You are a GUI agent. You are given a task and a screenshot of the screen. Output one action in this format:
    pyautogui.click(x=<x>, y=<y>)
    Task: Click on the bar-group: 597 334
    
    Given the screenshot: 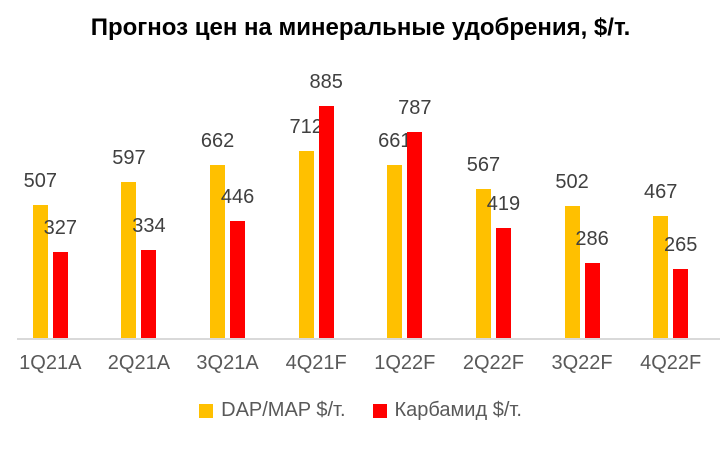 What is the action you would take?
    pyautogui.click(x=139, y=202)
    